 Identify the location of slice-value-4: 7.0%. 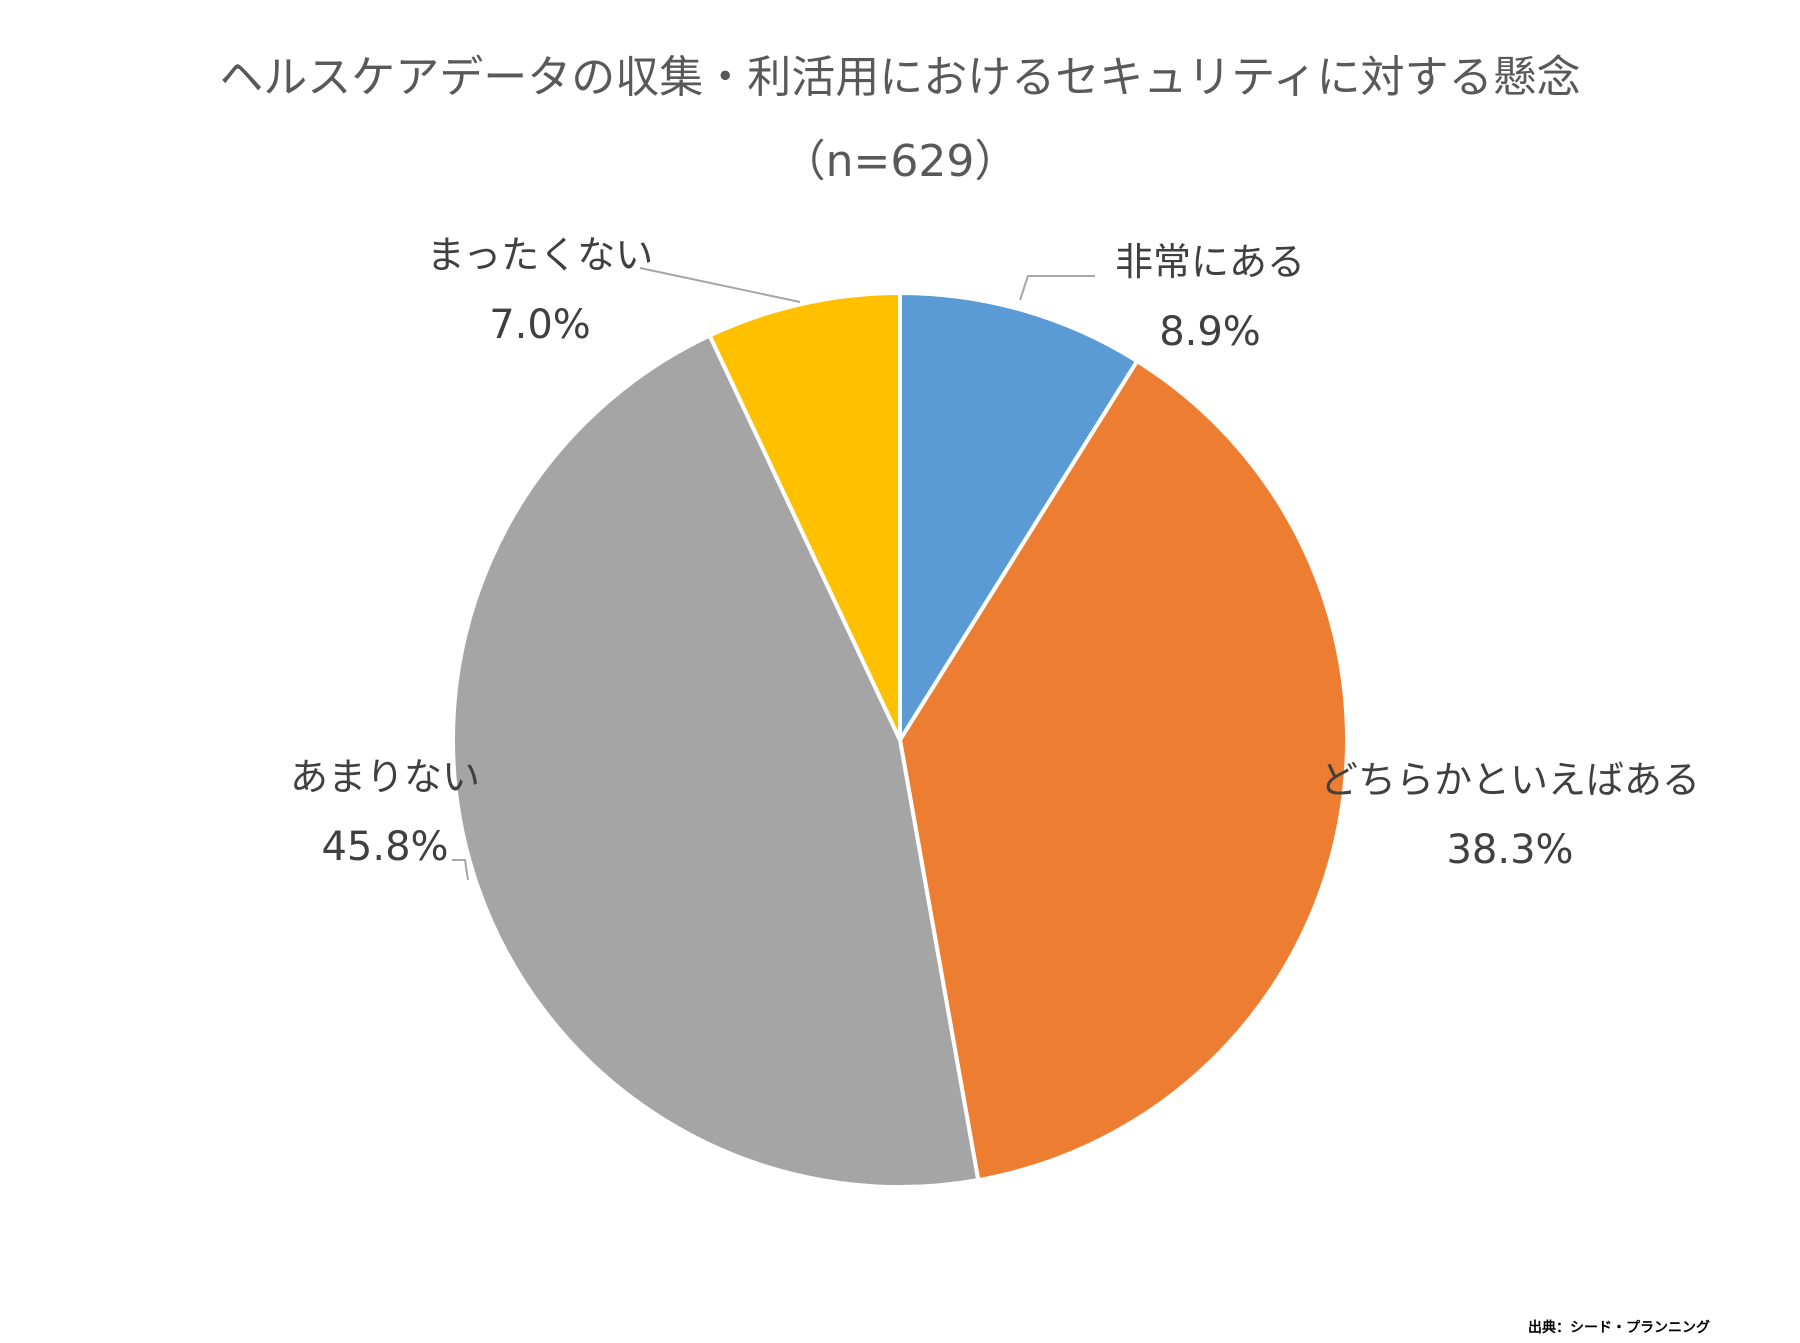
(540, 325).